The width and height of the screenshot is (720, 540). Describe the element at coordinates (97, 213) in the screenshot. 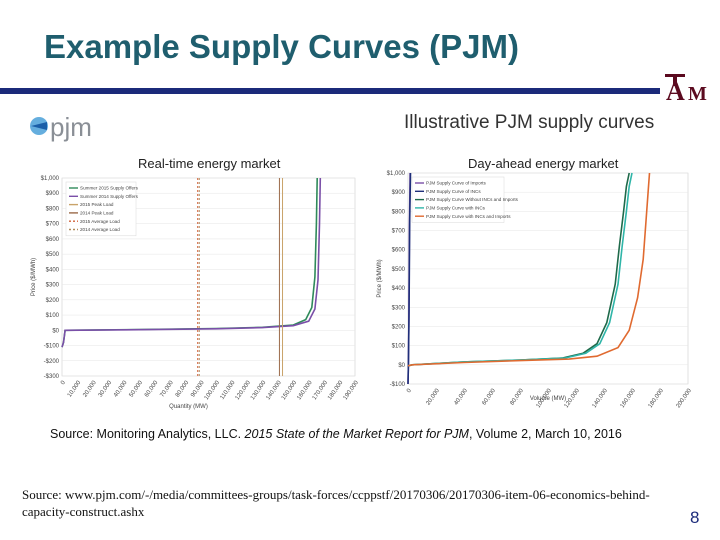

I see `legend-label: 2014 Peak Load` at that location.